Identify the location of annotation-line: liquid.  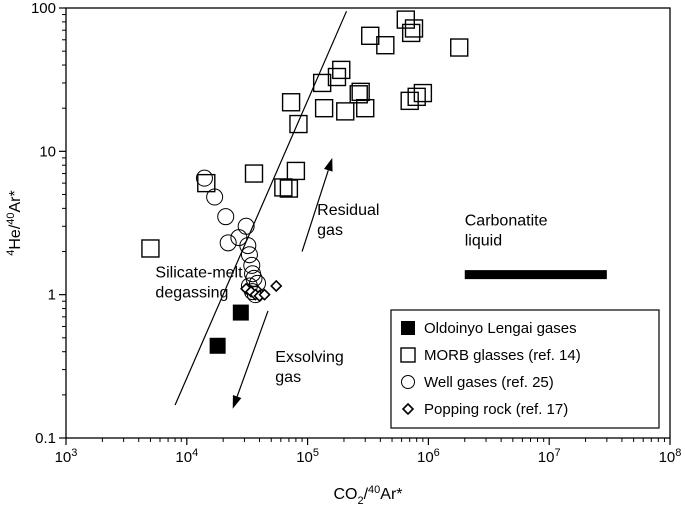
(483, 240).